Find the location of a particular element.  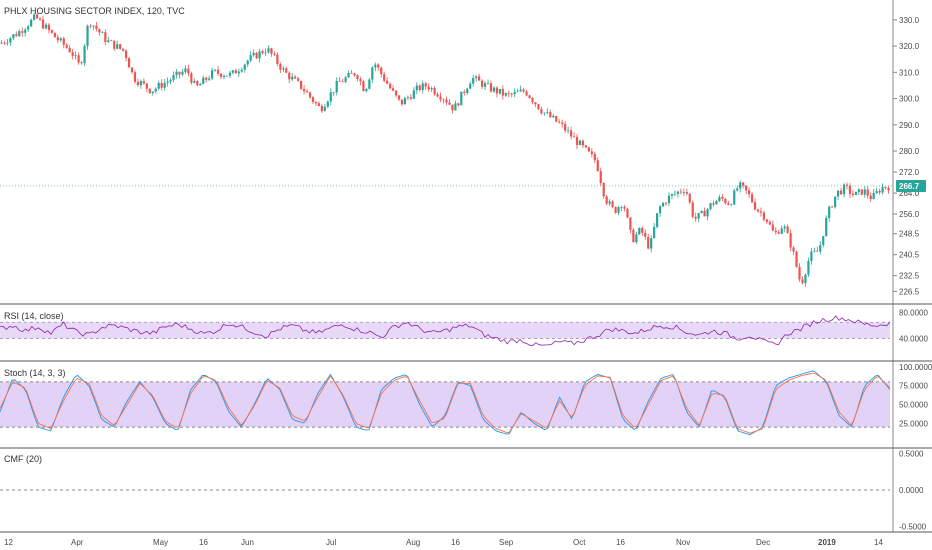

y-tick-label: 330.0 is located at coordinates (909, 20).